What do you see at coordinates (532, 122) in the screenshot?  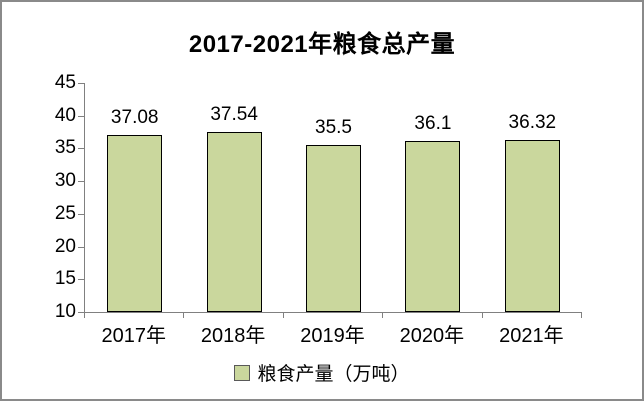 I see `bar-value-label: 36.32` at bounding box center [532, 122].